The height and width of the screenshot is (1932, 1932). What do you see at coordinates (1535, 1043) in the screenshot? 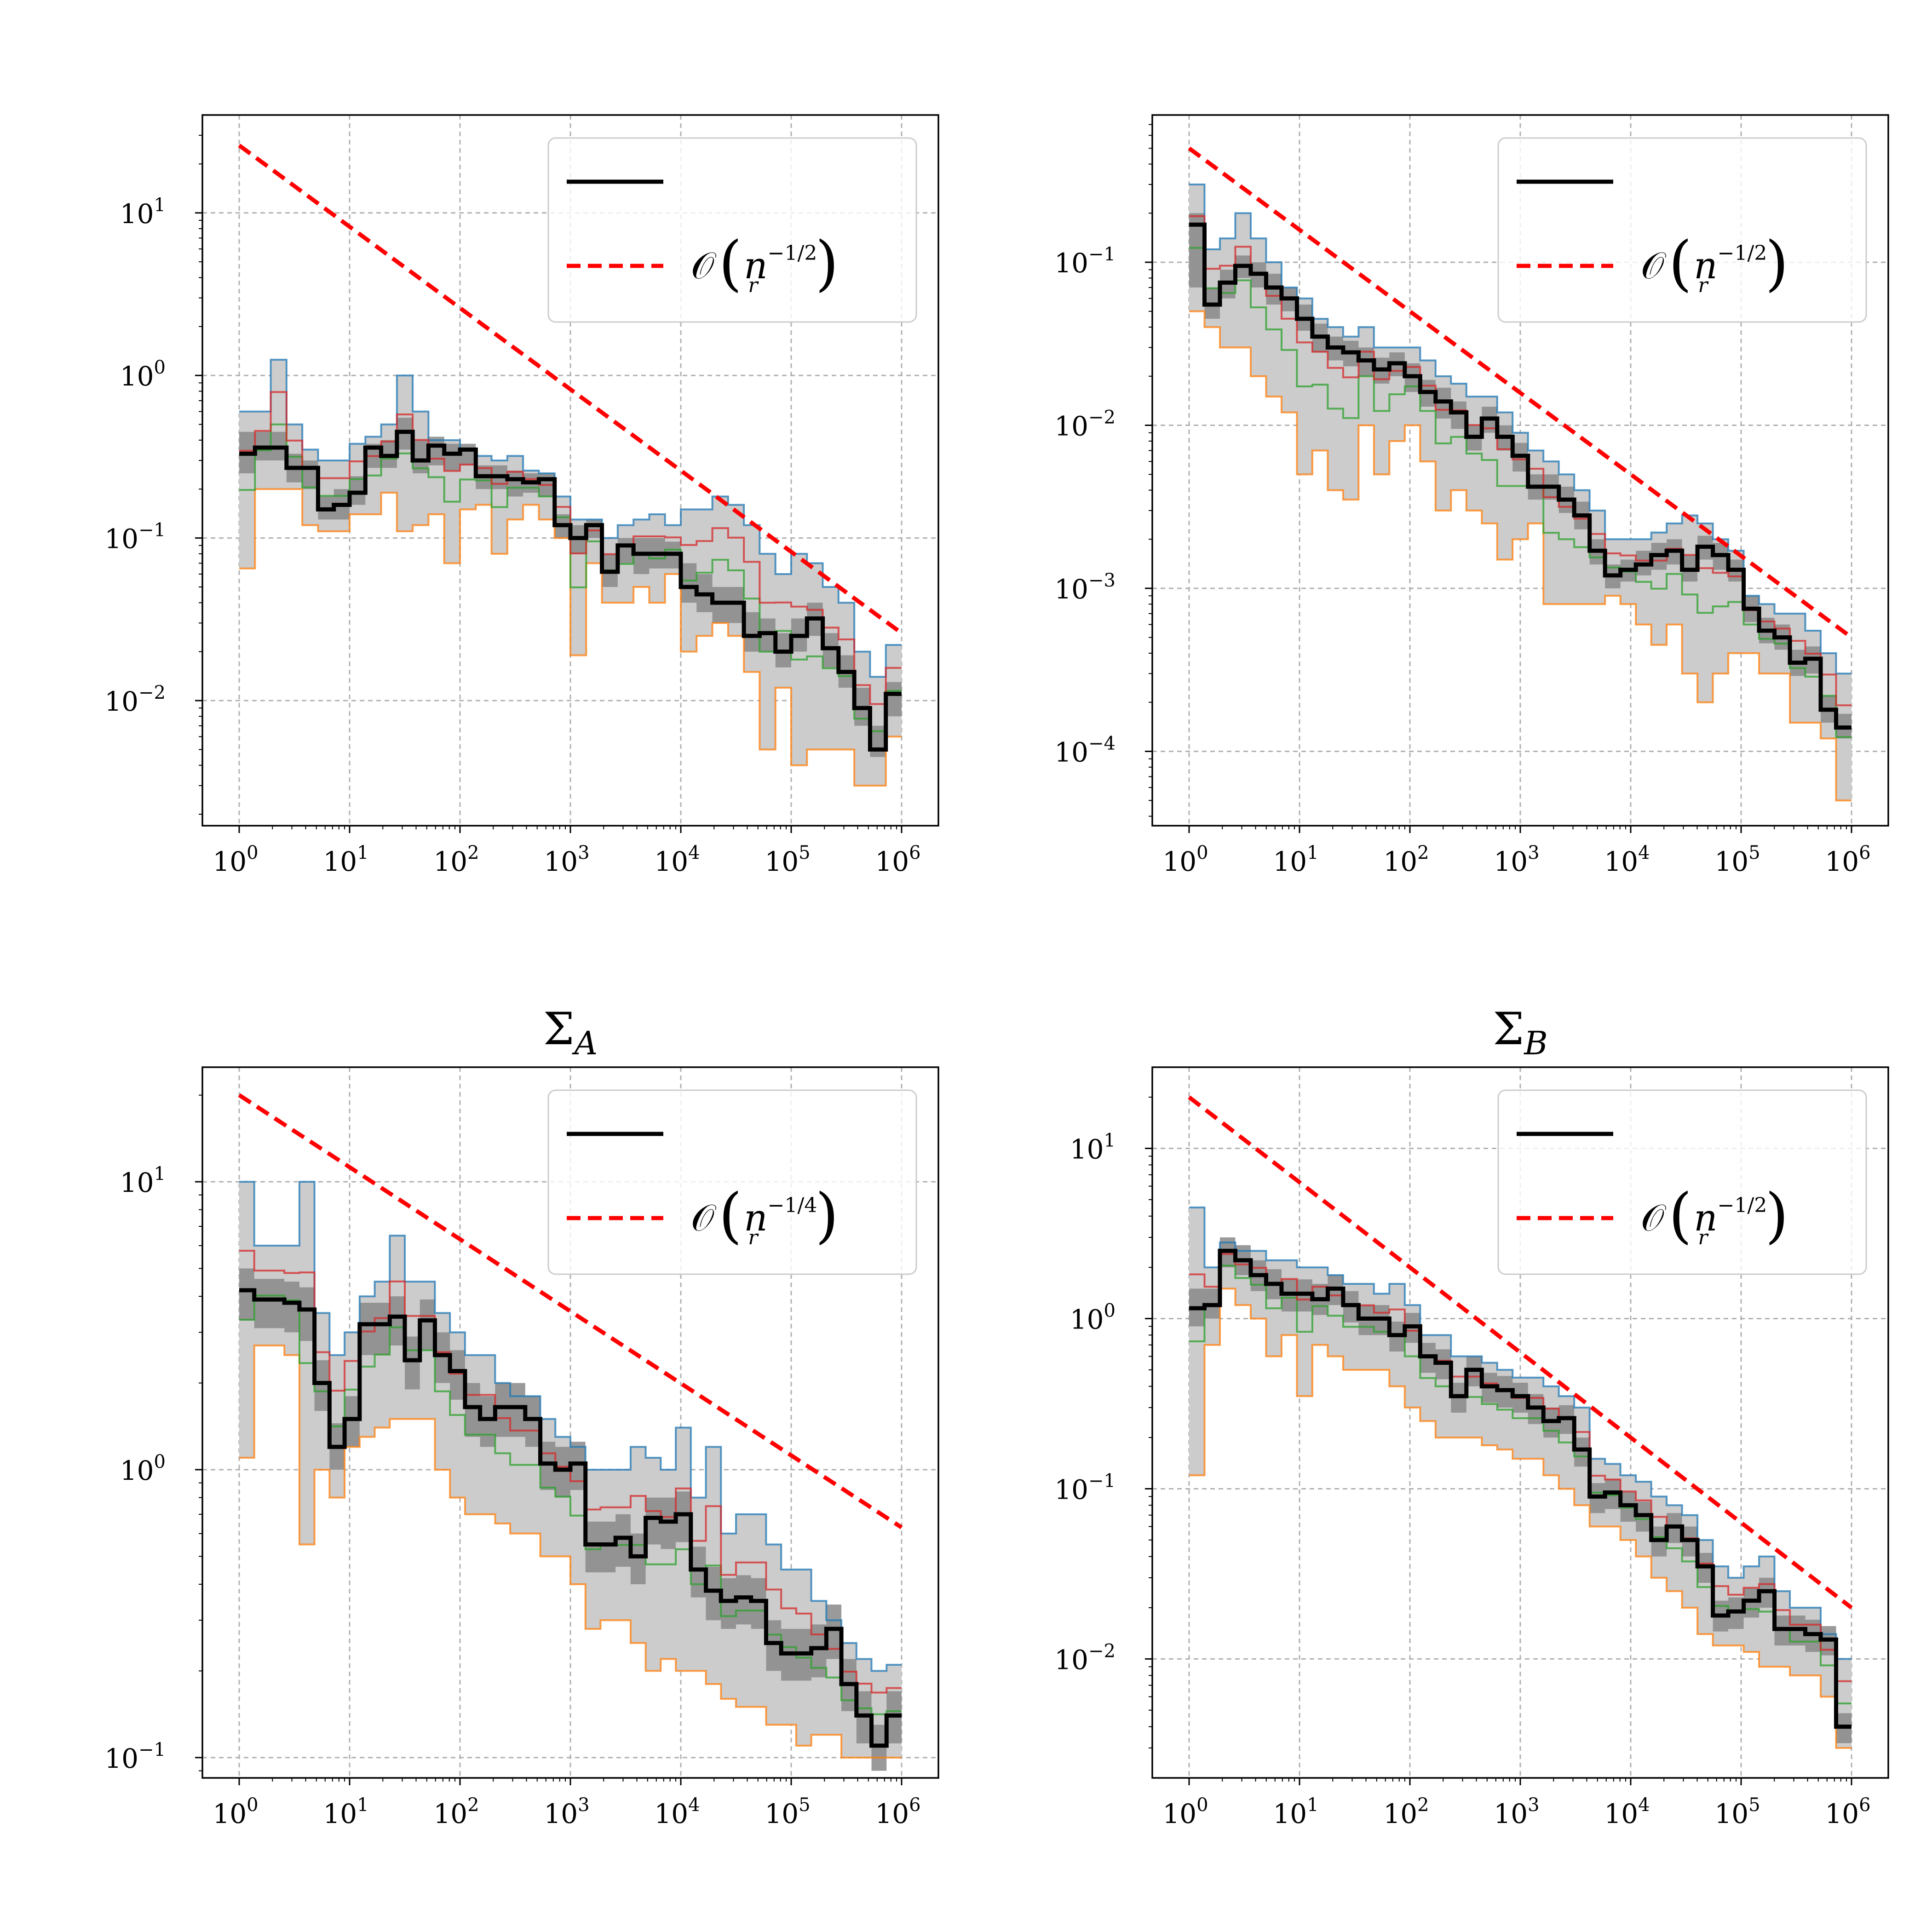
I see `chart-title-sub: B` at bounding box center [1535, 1043].